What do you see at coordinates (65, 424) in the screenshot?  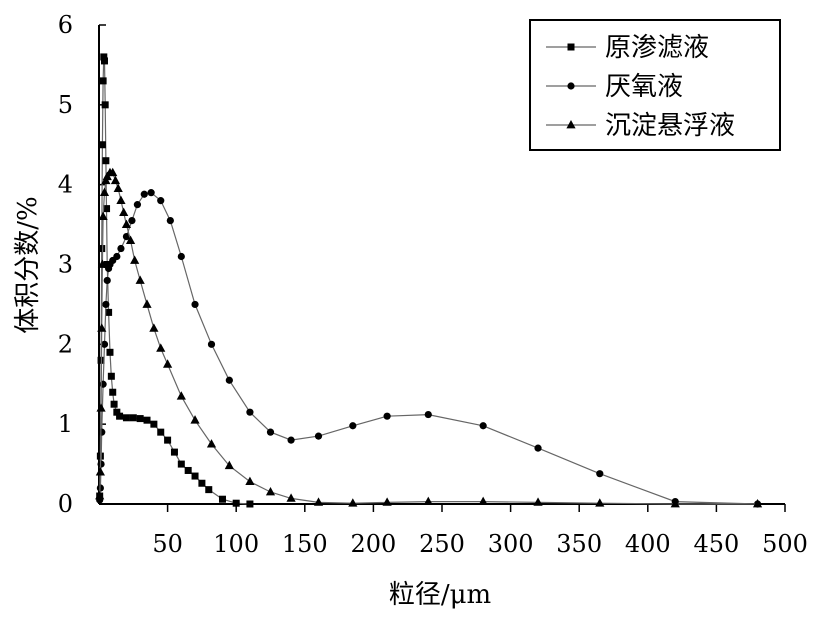 I see `y-tick-label: 1` at bounding box center [65, 424].